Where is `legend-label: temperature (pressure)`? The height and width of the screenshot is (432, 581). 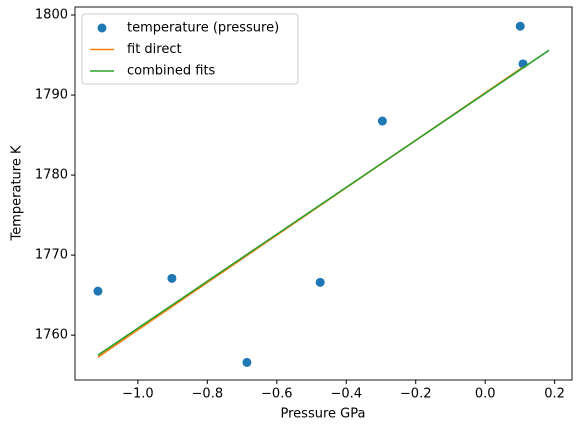 legend-label: temperature (pressure) is located at coordinates (203, 28).